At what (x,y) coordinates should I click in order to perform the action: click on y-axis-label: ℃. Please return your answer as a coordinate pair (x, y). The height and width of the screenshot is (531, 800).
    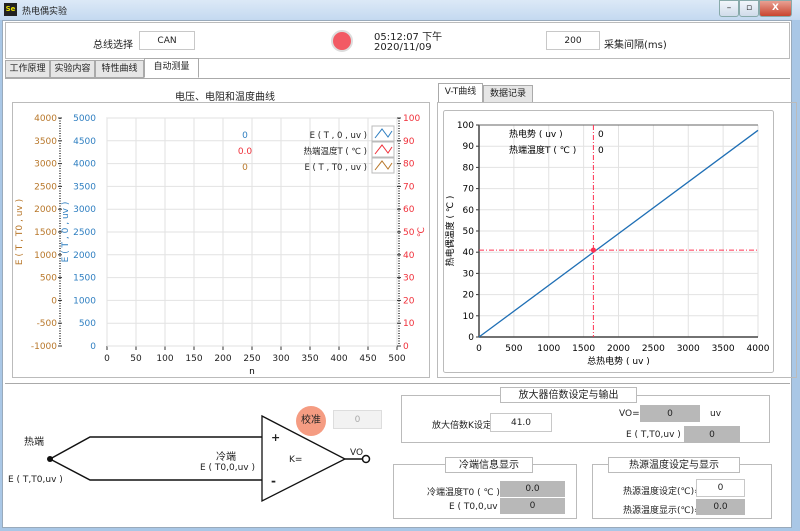
    Looking at the image, I should click on (422, 232).